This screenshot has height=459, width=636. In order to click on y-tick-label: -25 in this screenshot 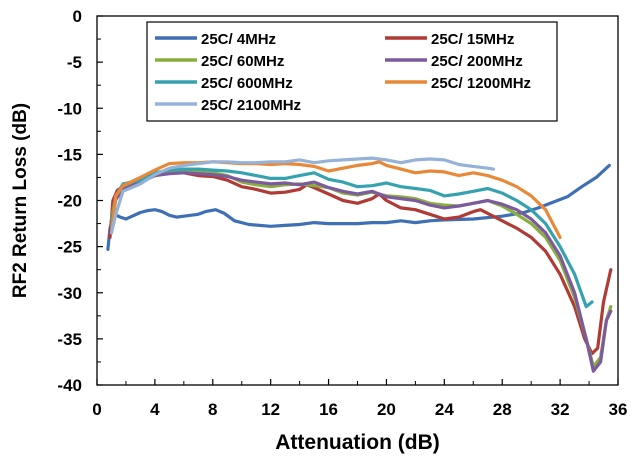, I will do `click(69, 247)`.